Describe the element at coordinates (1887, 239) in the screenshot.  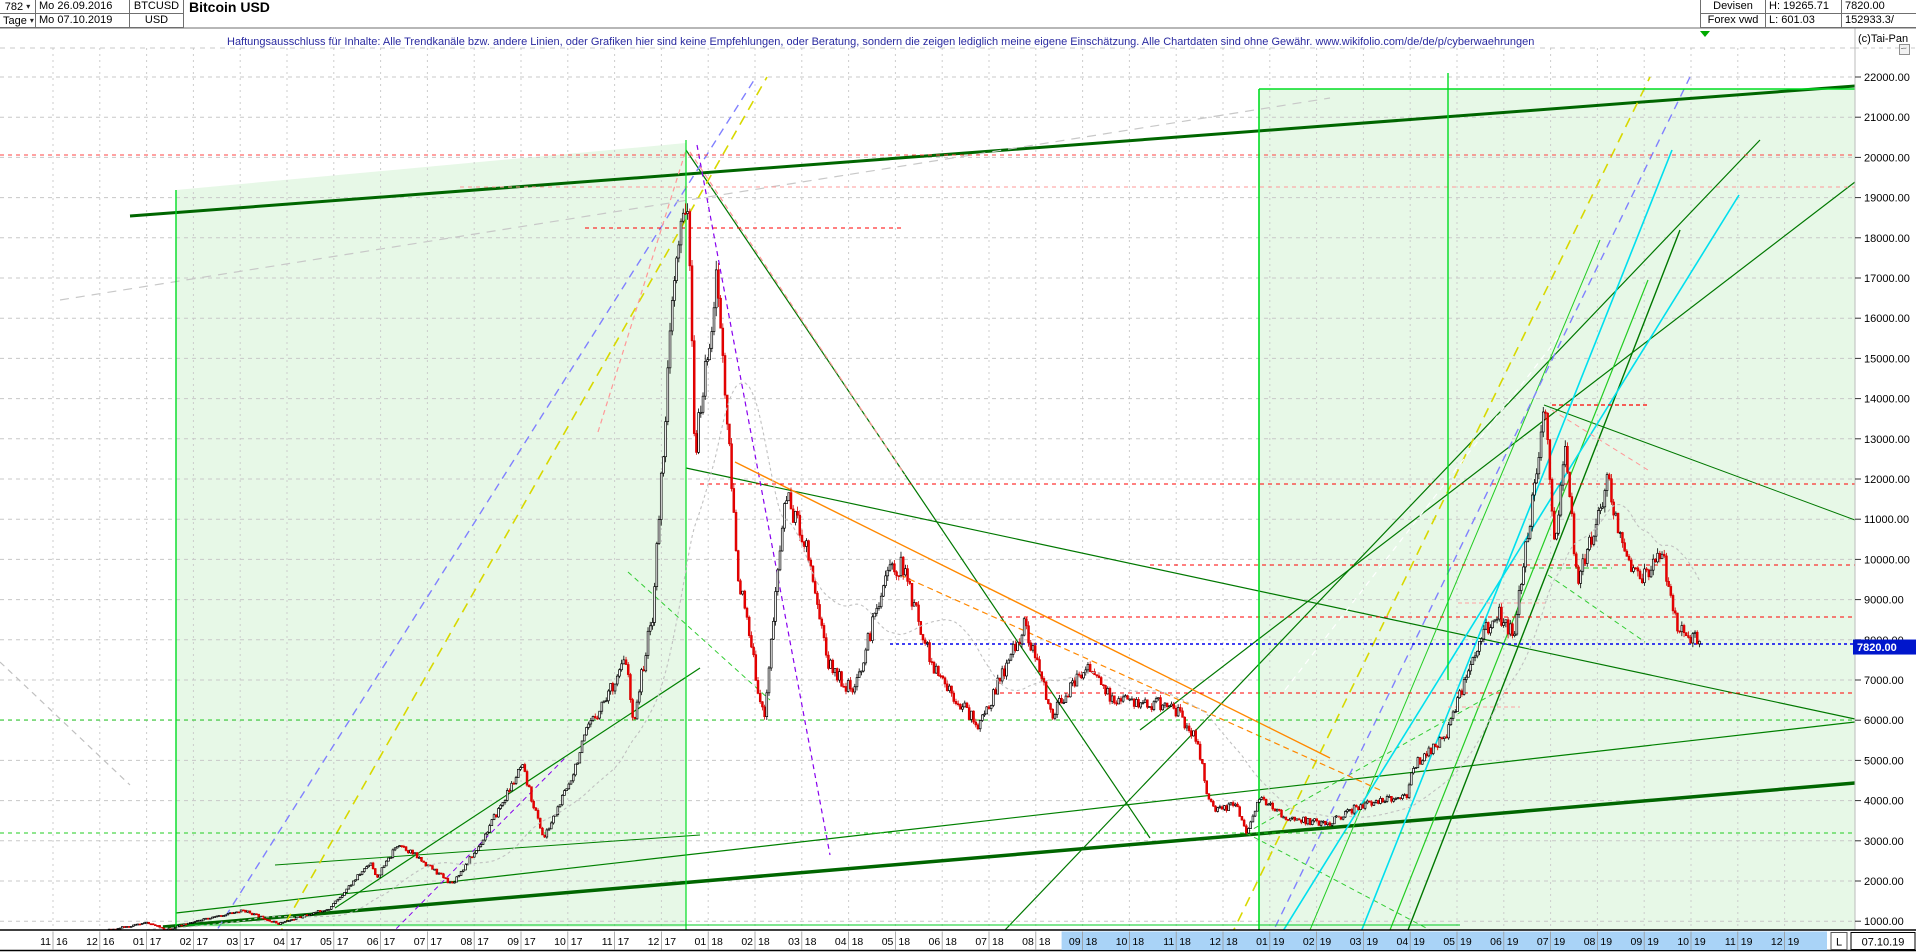
I see `svg-text: 18000.00` at that location.